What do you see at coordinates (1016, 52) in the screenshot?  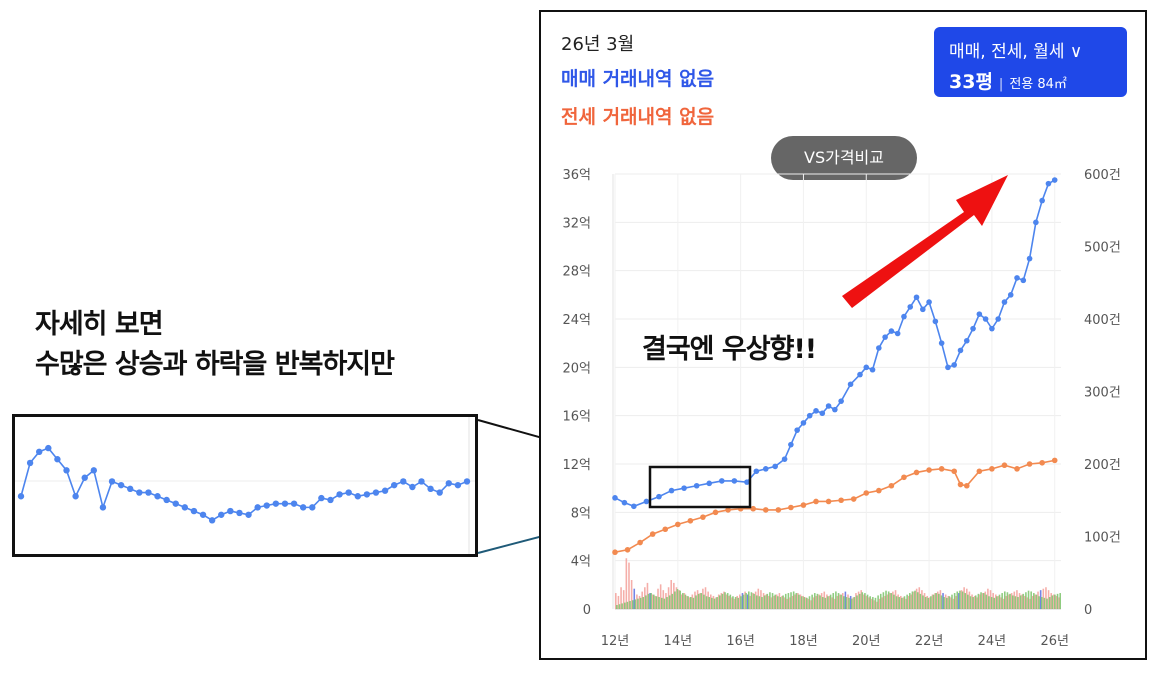 I see `type-selector-types: 매매, 전세, 월세 ∨` at bounding box center [1016, 52].